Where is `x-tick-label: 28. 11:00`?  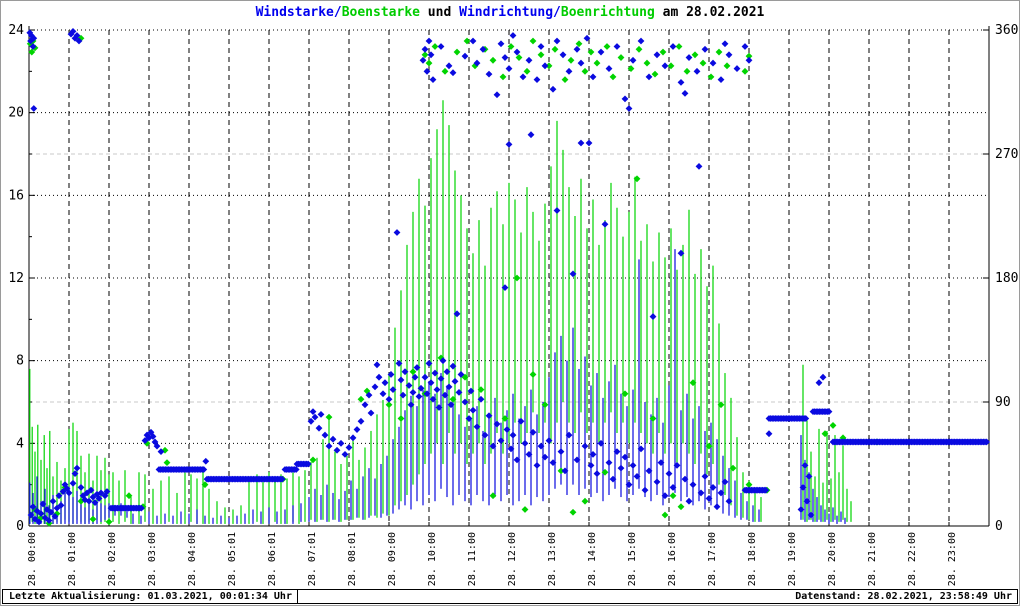 x-tick-label: 28. 11:00 is located at coordinates (472, 559).